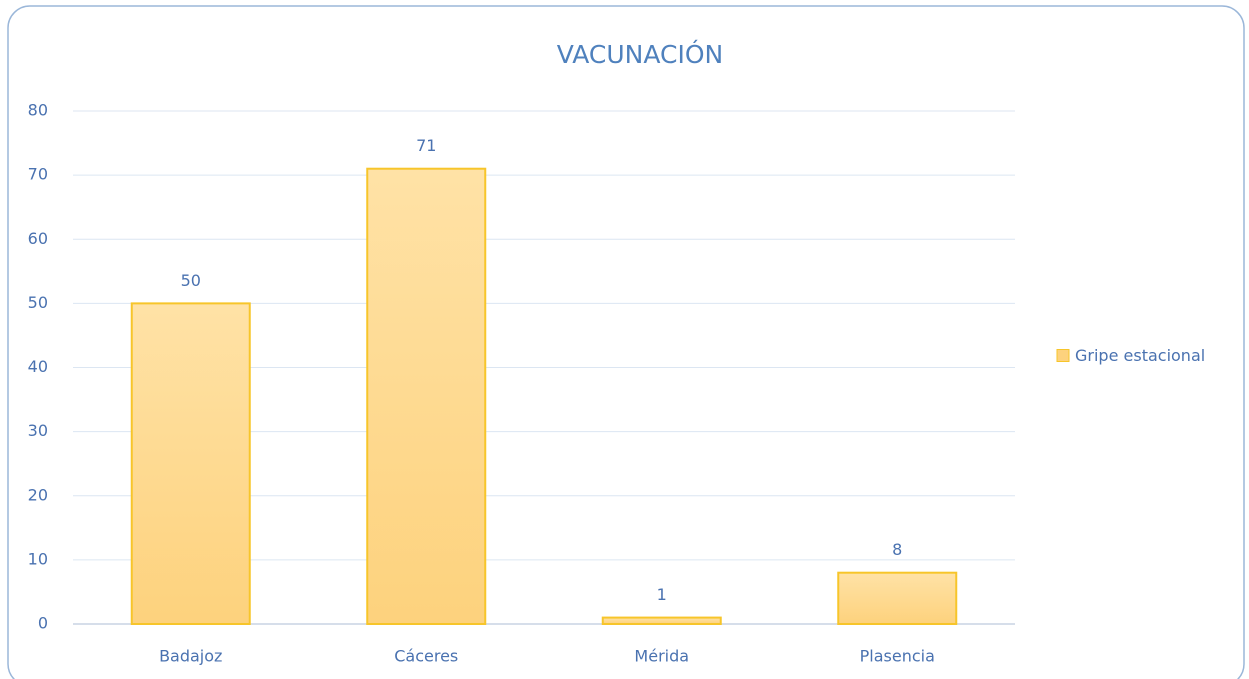  I want to click on legend-label: Gripe estacional, so click(1140, 355).